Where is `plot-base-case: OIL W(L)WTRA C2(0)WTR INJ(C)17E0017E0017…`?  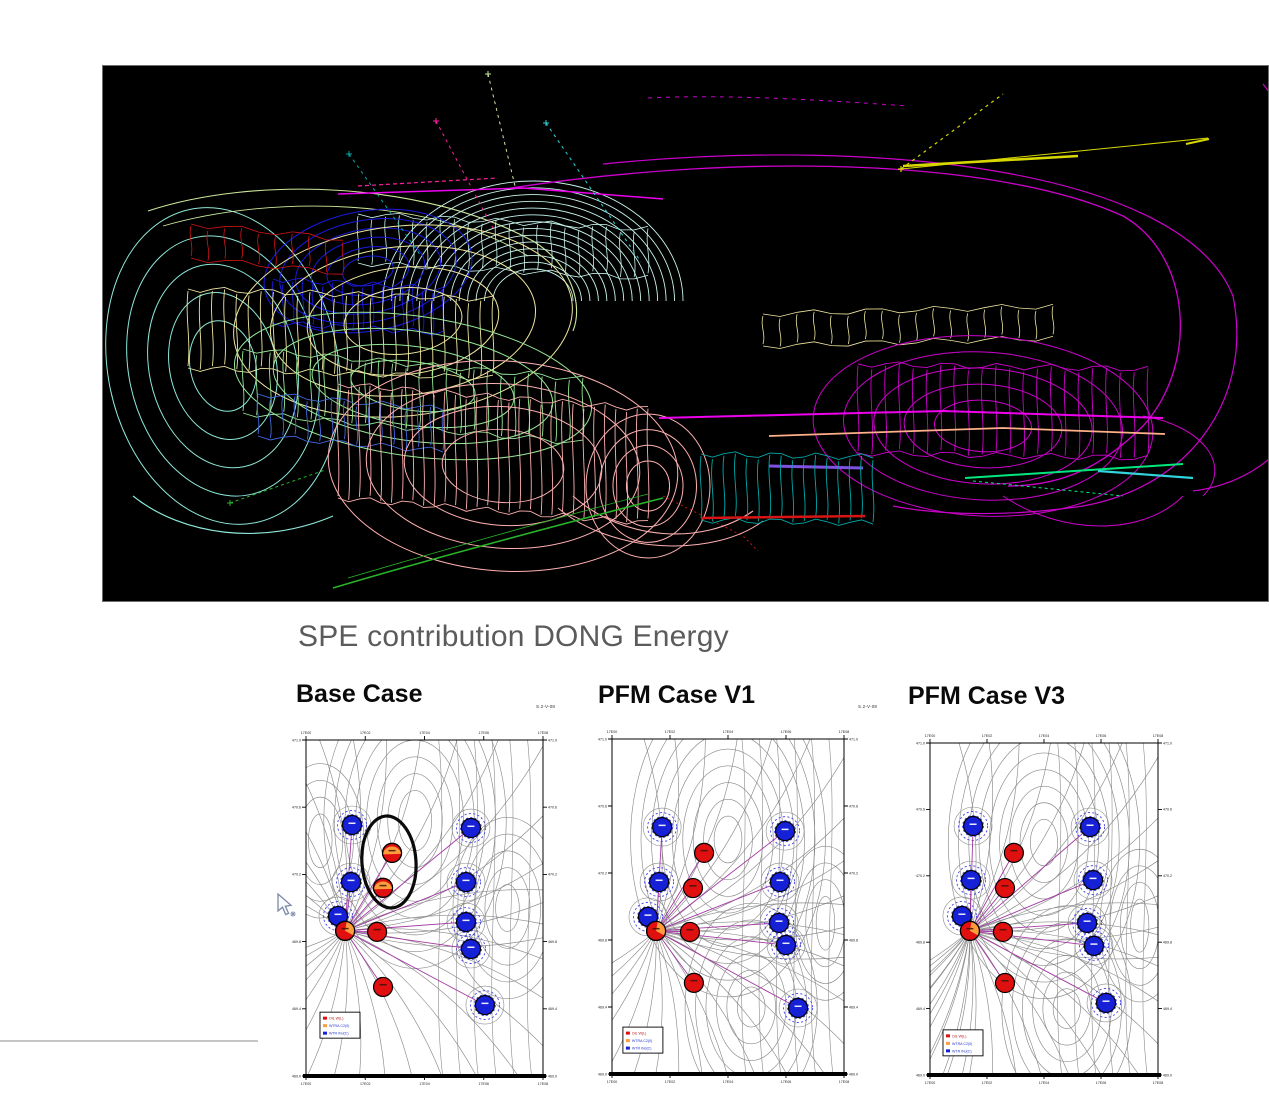 plot-base-case: OIL W(L)WTRA C2(0)WTR INJ(C)17E0017E0017… is located at coordinates (424, 908).